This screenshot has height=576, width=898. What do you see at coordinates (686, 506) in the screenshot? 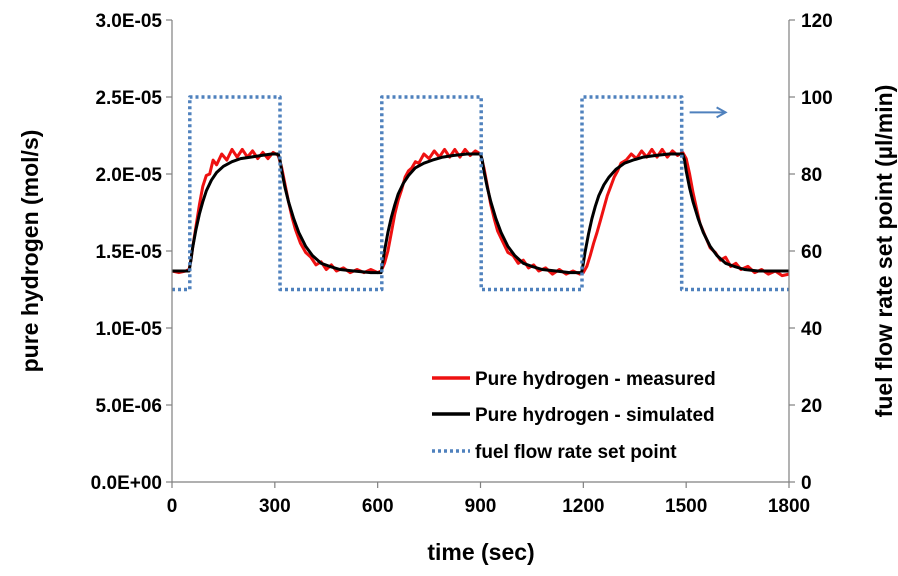
I see `x-tick-label: 1500` at bounding box center [686, 506].